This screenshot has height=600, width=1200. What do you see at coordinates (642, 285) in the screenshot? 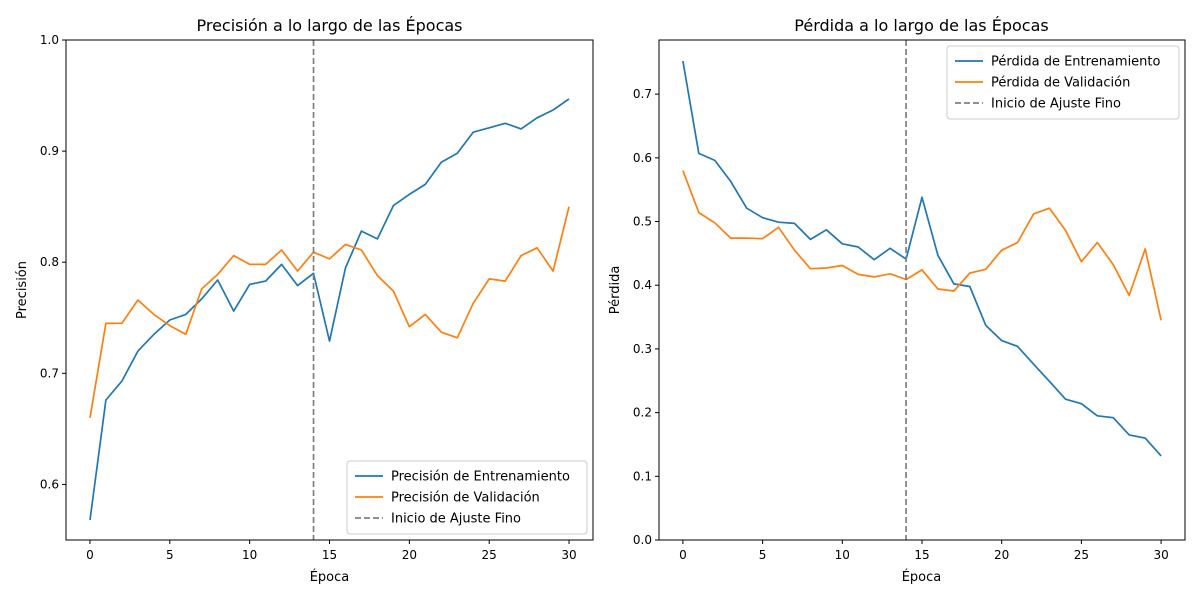
I see `y-tick-label: 0.4` at bounding box center [642, 285].